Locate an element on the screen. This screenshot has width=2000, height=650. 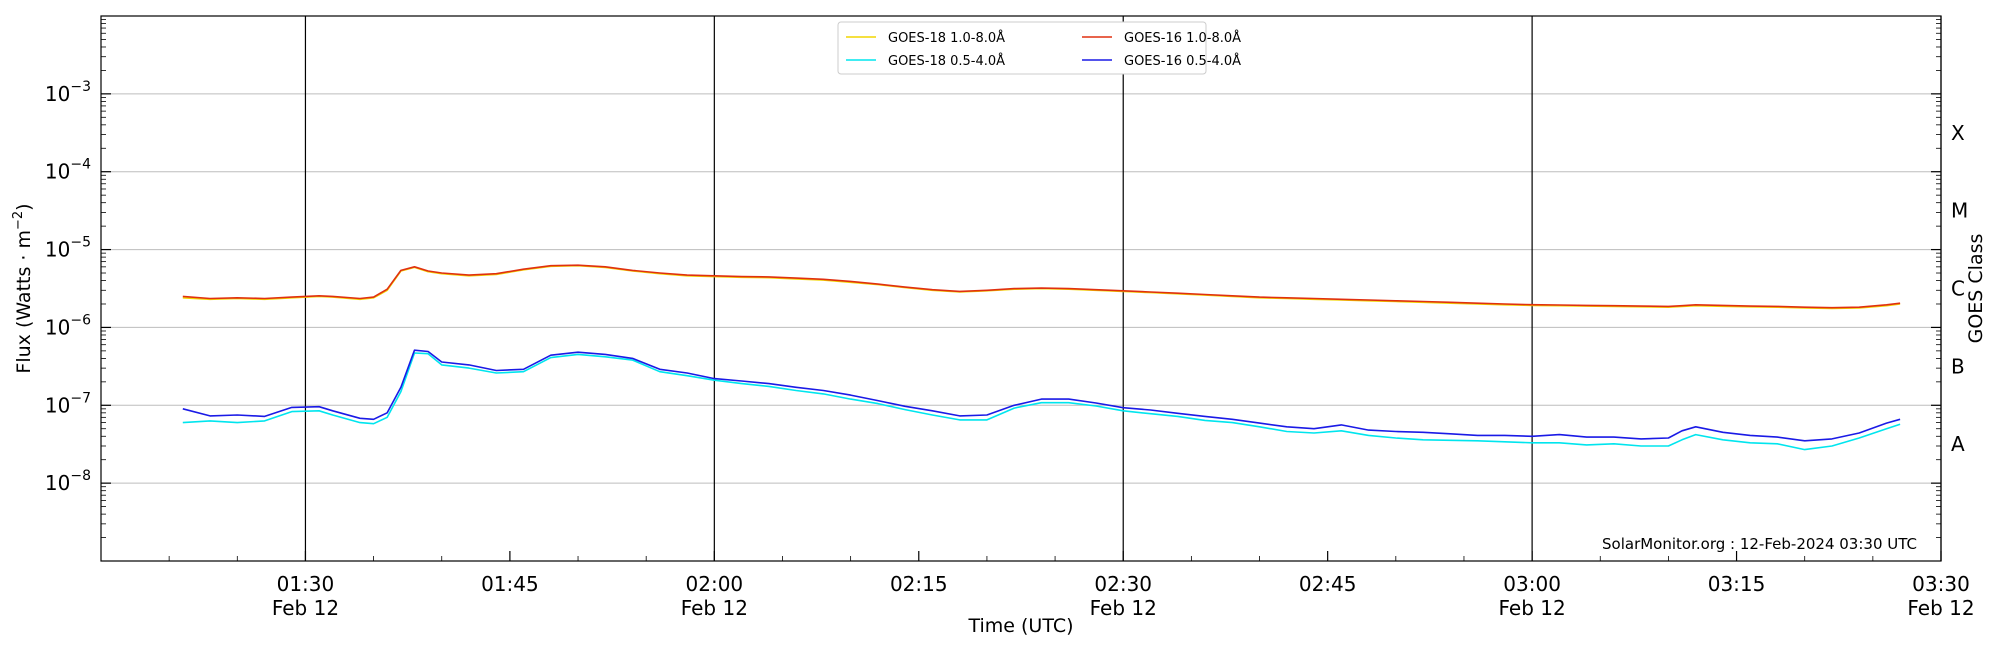
y-tick-exponent: −3 is located at coordinates (80, 87).